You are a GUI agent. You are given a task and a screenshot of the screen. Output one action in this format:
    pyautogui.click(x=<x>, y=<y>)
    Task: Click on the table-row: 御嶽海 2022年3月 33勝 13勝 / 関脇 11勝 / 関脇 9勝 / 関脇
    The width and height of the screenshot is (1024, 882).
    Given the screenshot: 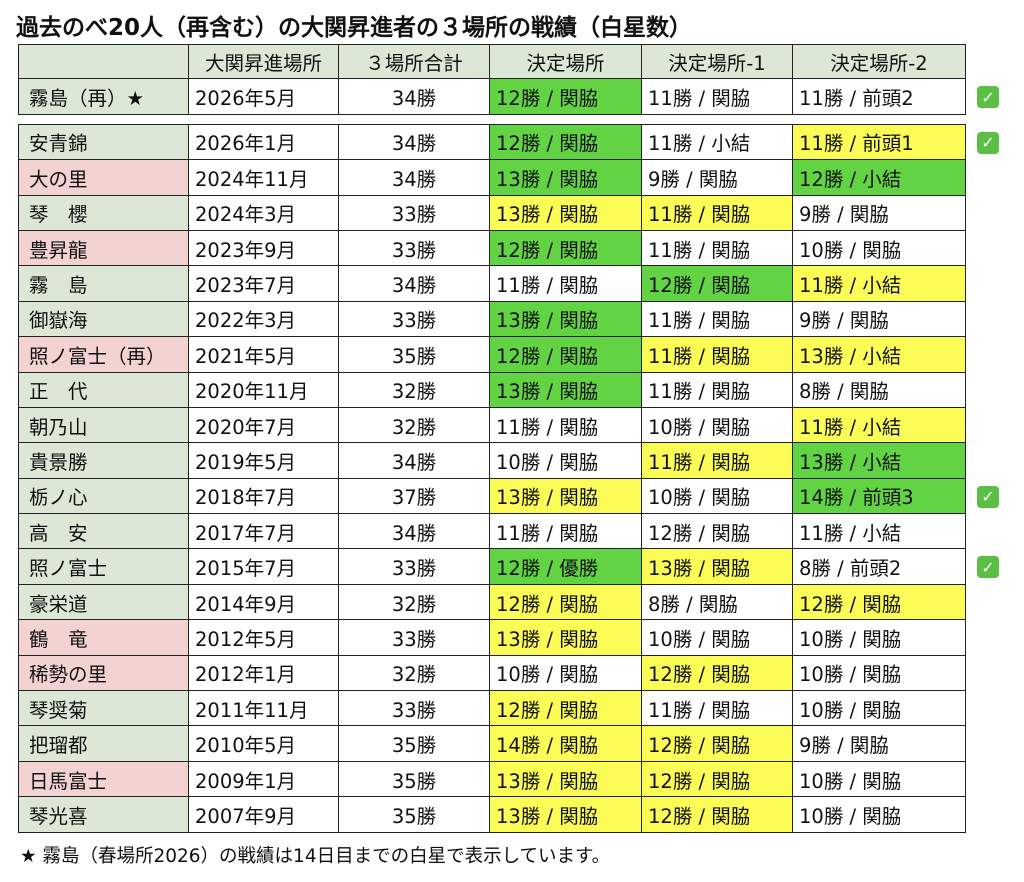 What is the action you would take?
    pyautogui.click(x=492, y=319)
    